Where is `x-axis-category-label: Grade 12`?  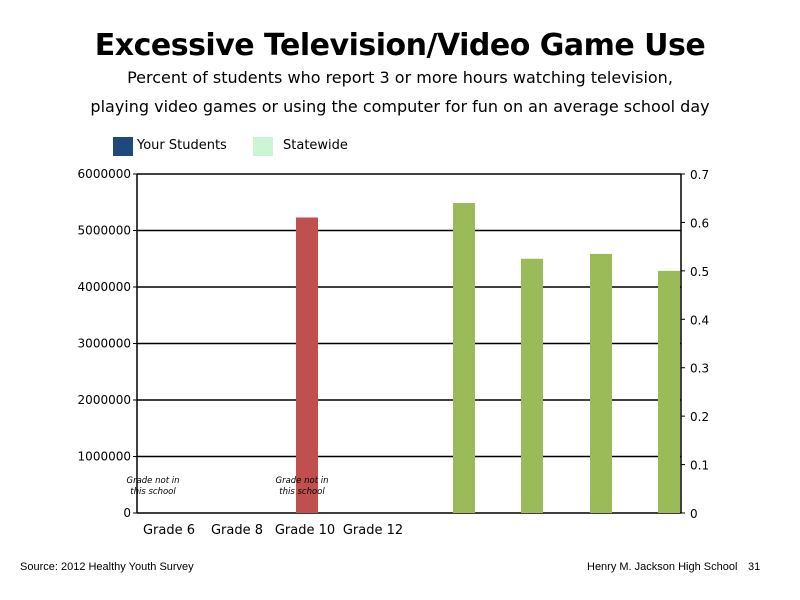 x-axis-category-label: Grade 12 is located at coordinates (373, 530).